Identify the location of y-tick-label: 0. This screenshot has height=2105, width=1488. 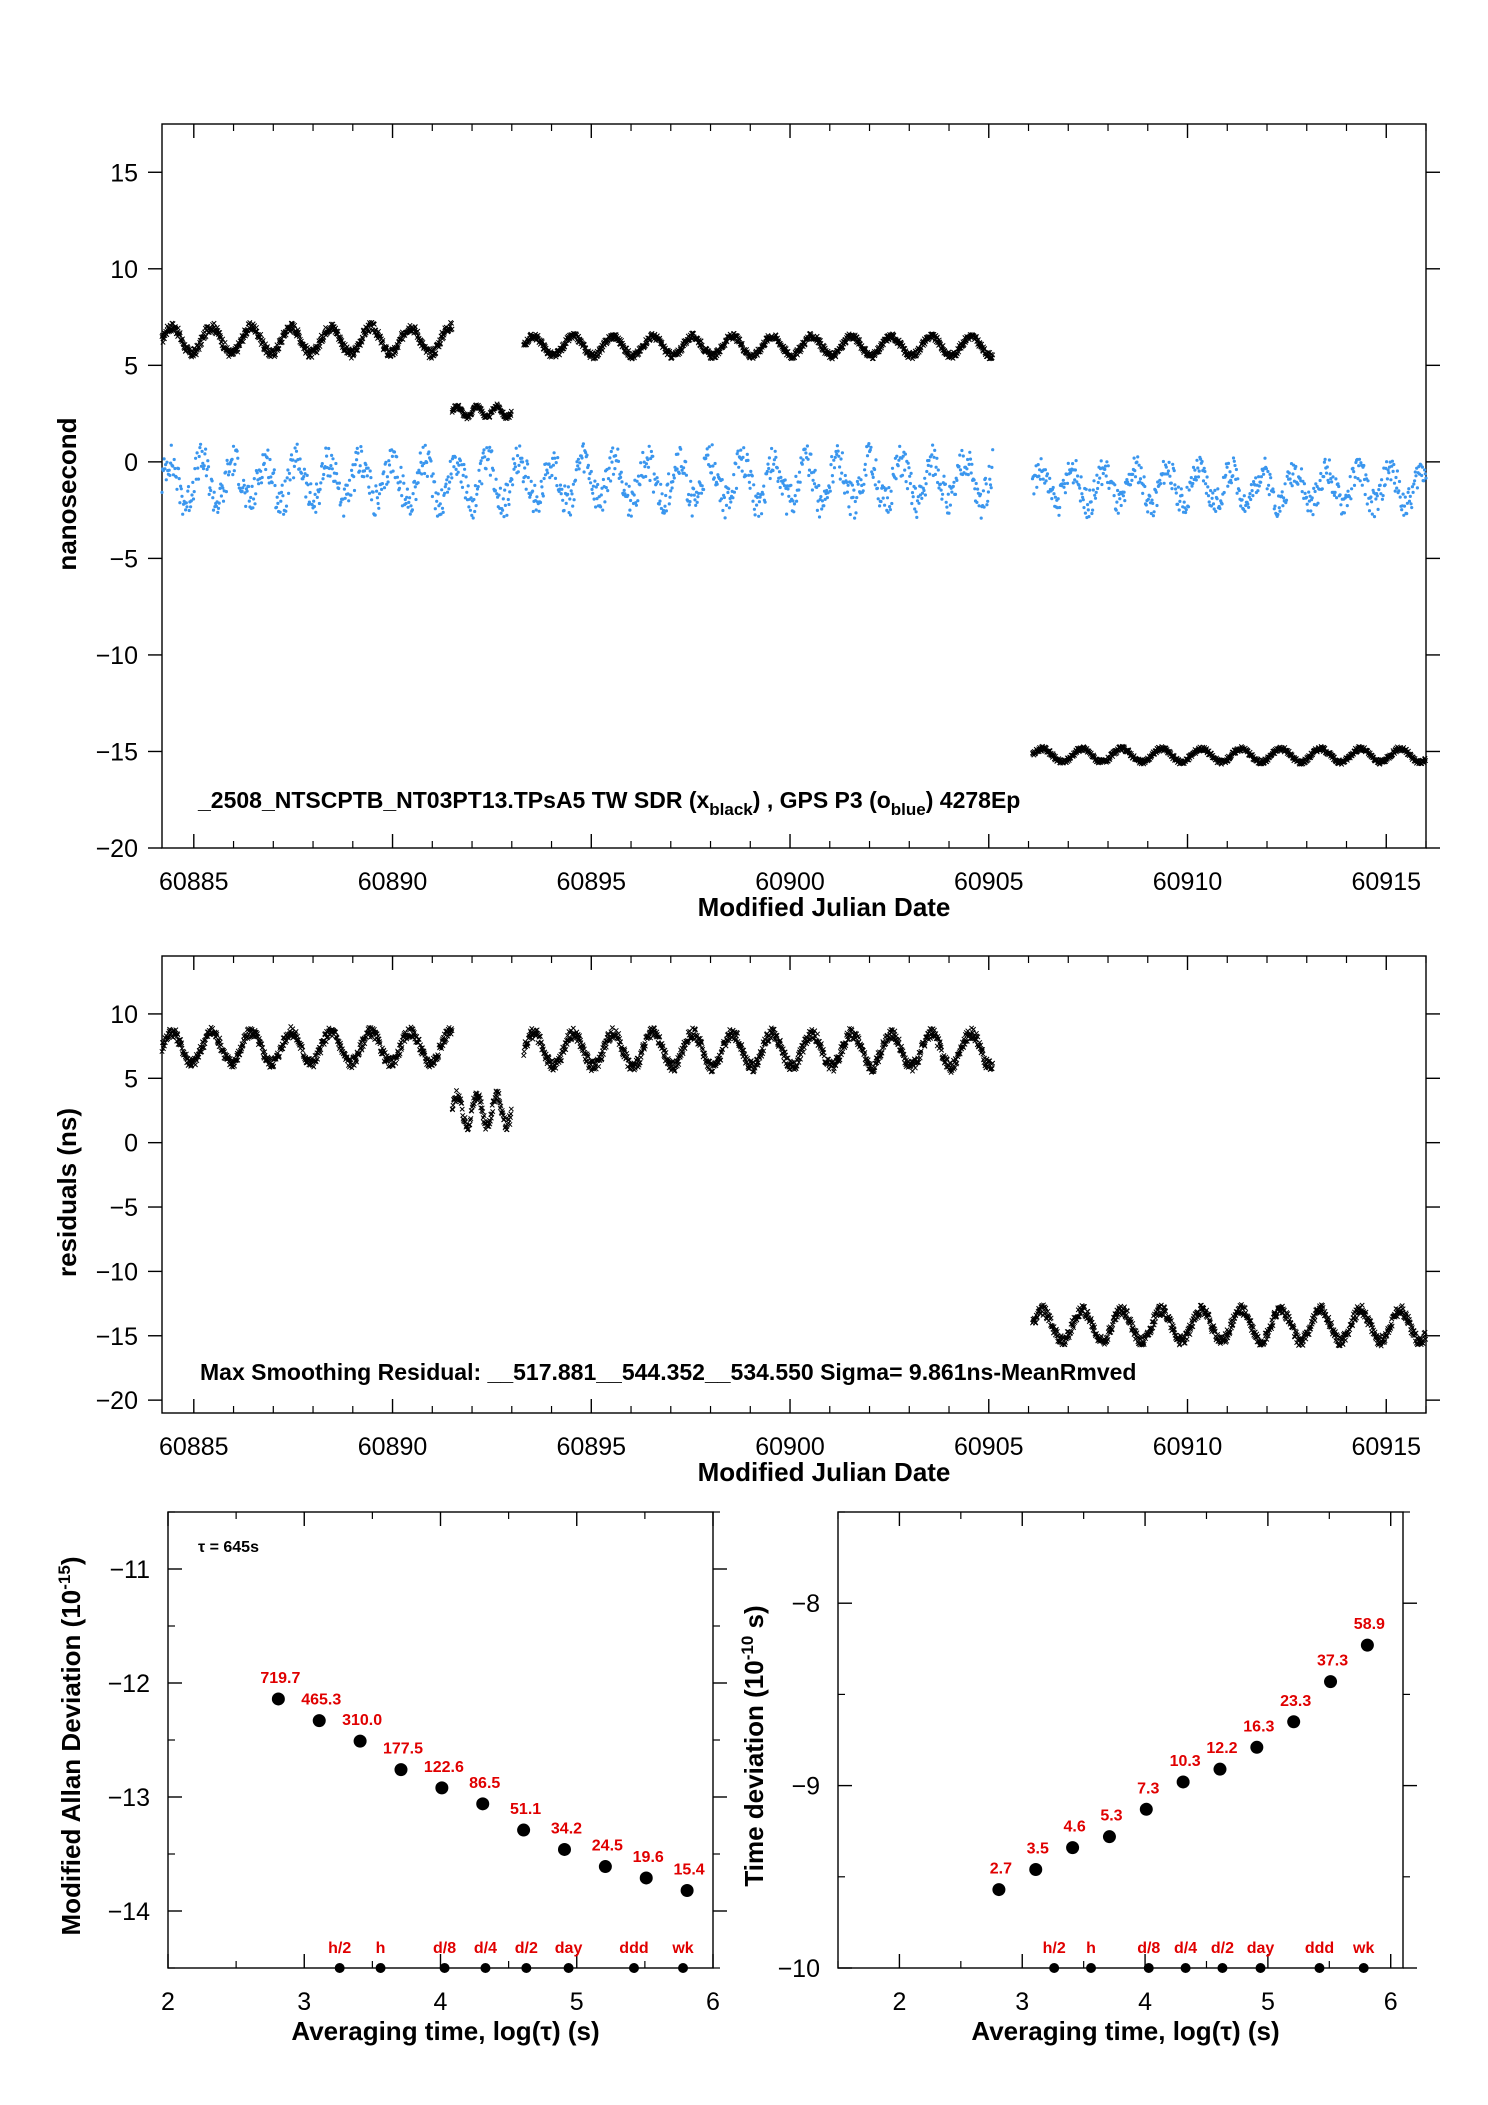
(131, 463).